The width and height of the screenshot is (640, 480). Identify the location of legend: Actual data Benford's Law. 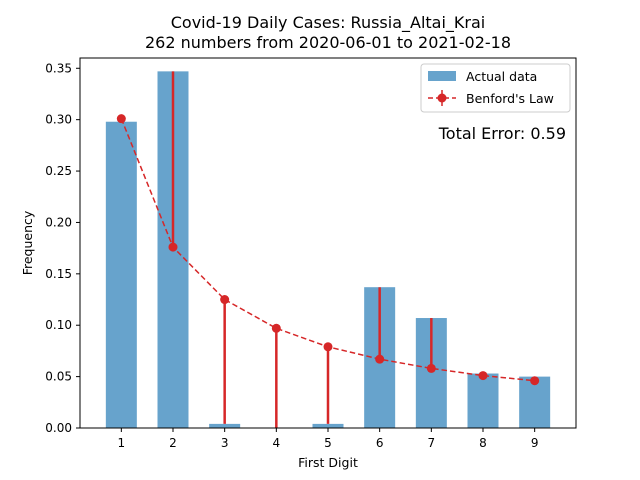
(495, 88).